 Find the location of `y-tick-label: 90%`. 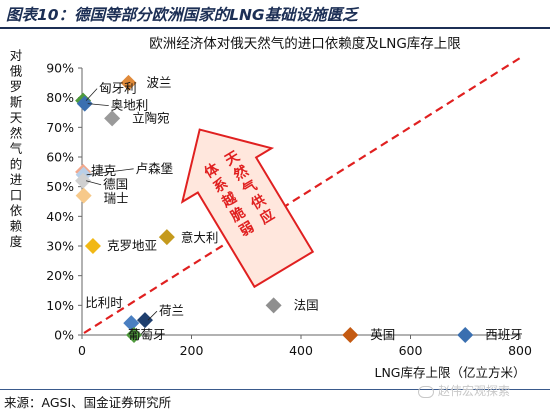

y-tick-label: 90% is located at coordinates (60, 68).